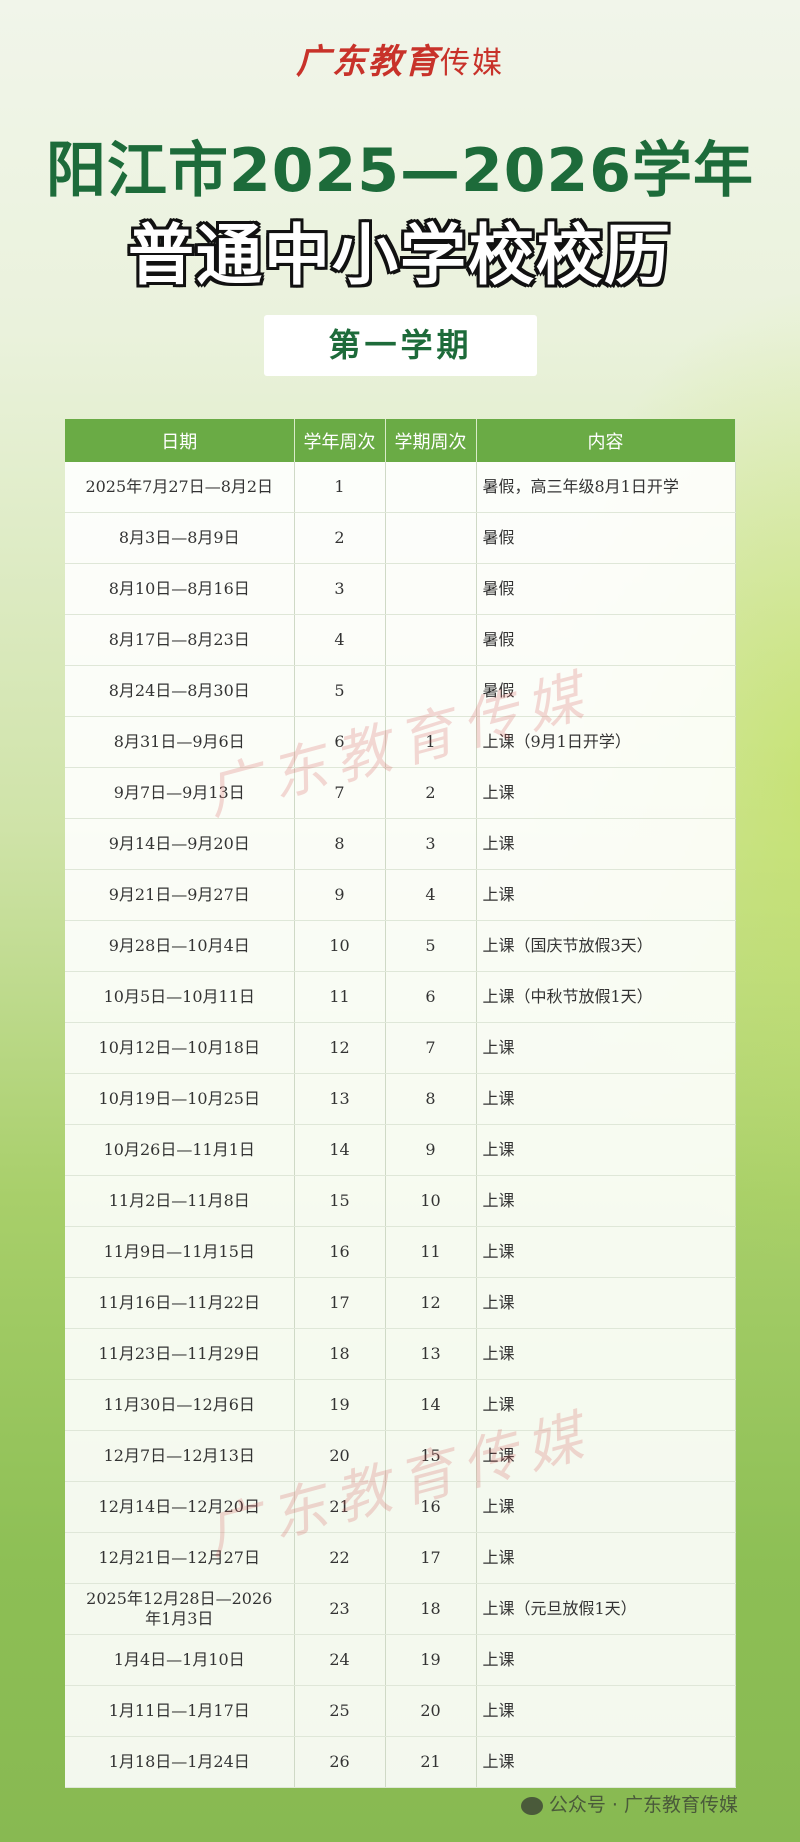  What do you see at coordinates (340, 1711) in the screenshot?
I see `cell-year-week: 25` at bounding box center [340, 1711].